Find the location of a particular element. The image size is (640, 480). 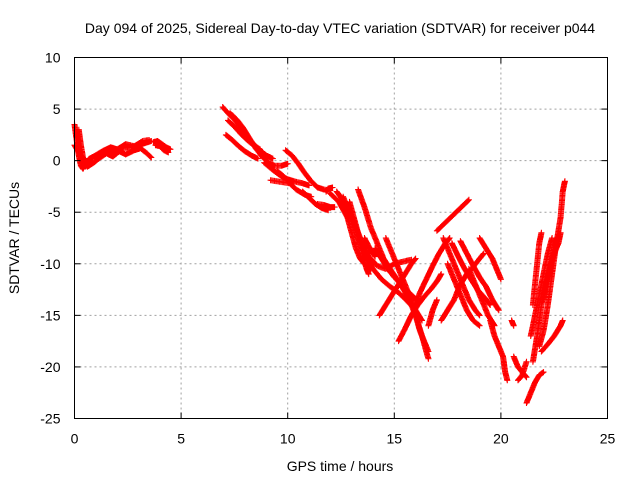

y-tick-label: -5 is located at coordinates (54, 212).